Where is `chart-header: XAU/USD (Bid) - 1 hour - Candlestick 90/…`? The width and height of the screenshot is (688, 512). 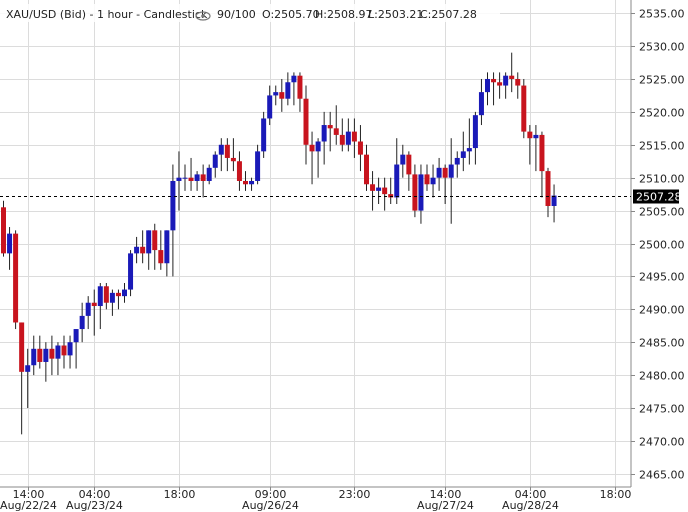
chart-header: XAU/USD (Bid) - 1 hour - Candlestick 90/… is located at coordinates (250, 13).